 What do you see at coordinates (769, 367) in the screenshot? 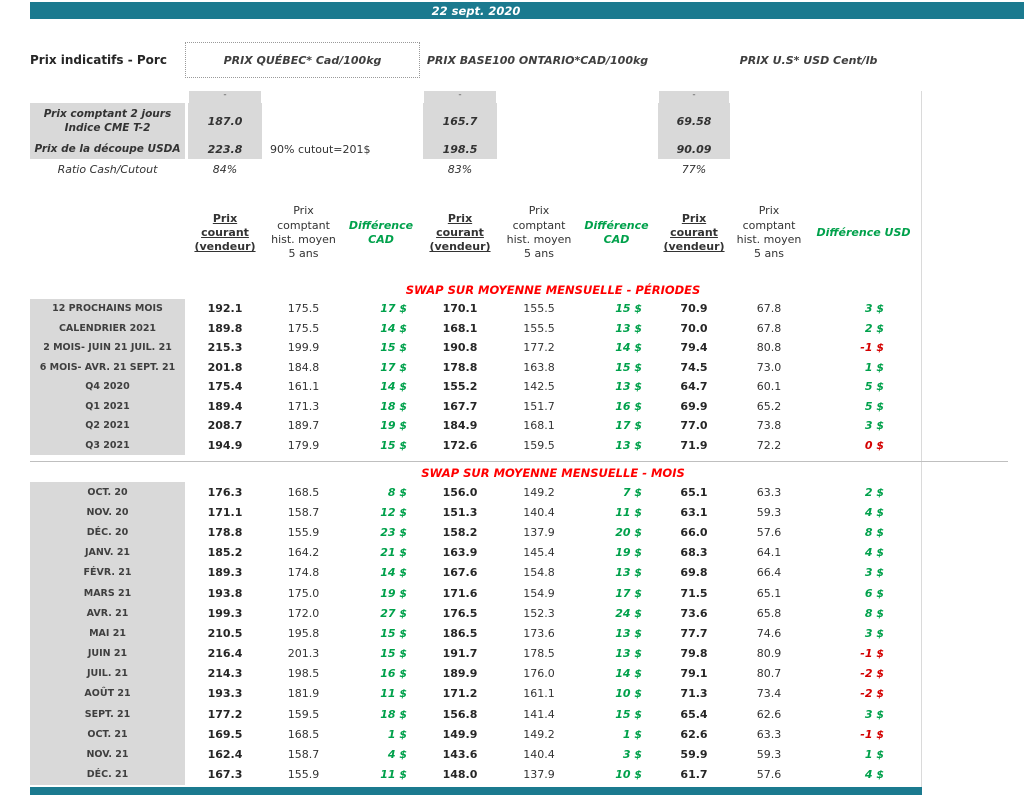
I see `price-hist-cell: 73.0` at bounding box center [769, 367].